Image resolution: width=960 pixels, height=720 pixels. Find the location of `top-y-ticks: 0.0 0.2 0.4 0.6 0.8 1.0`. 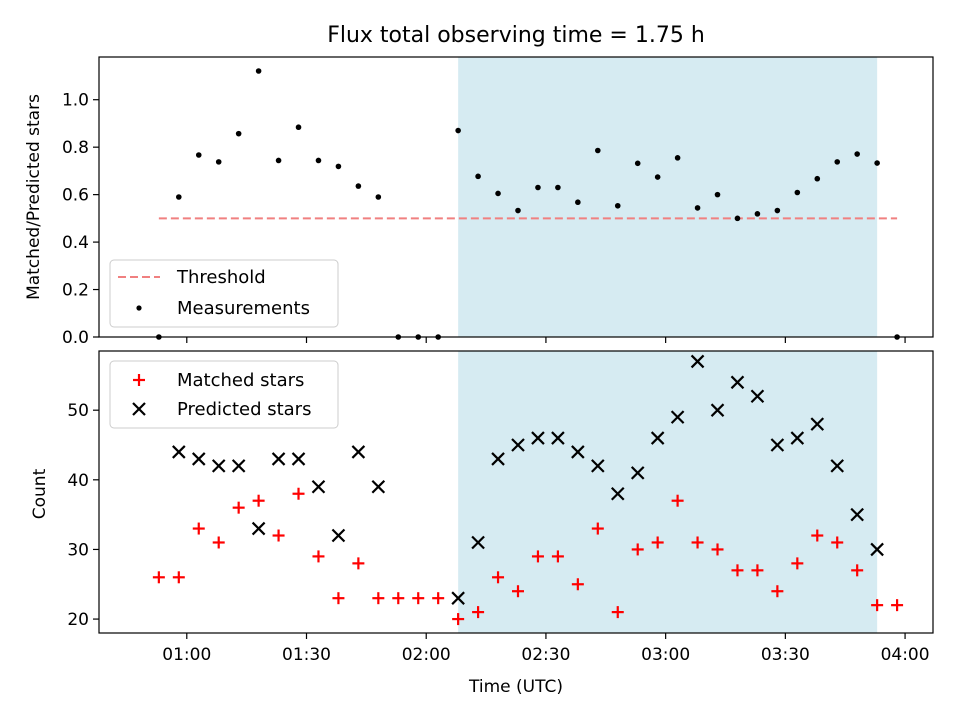

top-y-ticks: 0.0 0.2 0.4 0.6 0.8 1.0 is located at coordinates (80, 219).